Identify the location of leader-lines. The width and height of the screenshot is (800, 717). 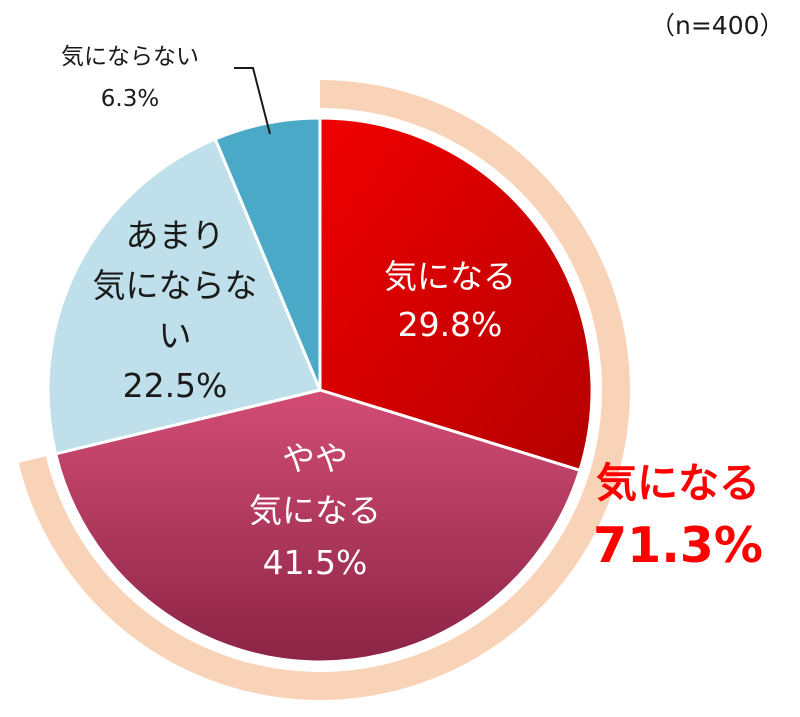
(252, 101).